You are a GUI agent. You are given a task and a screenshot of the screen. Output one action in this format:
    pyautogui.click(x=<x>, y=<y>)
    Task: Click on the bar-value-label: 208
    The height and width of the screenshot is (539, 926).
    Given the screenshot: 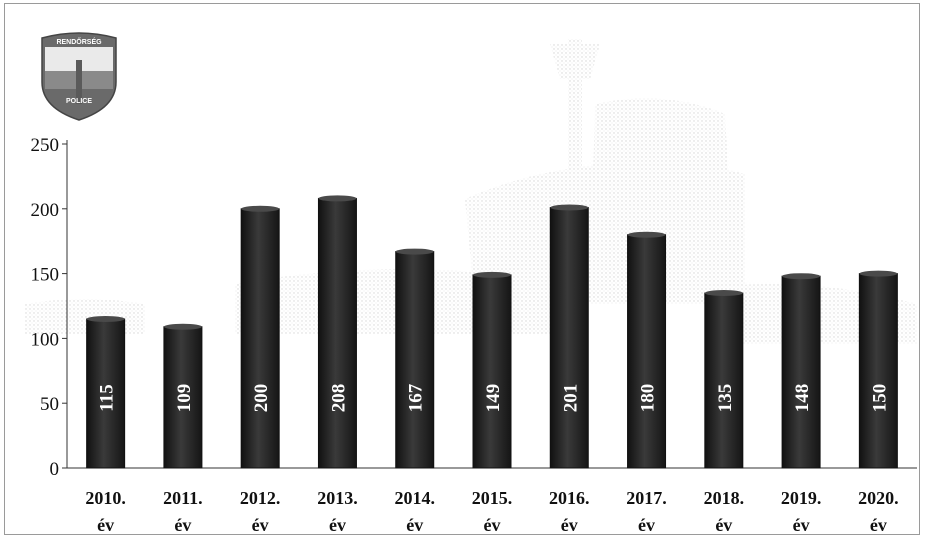 What is the action you would take?
    pyautogui.click(x=338, y=398)
    